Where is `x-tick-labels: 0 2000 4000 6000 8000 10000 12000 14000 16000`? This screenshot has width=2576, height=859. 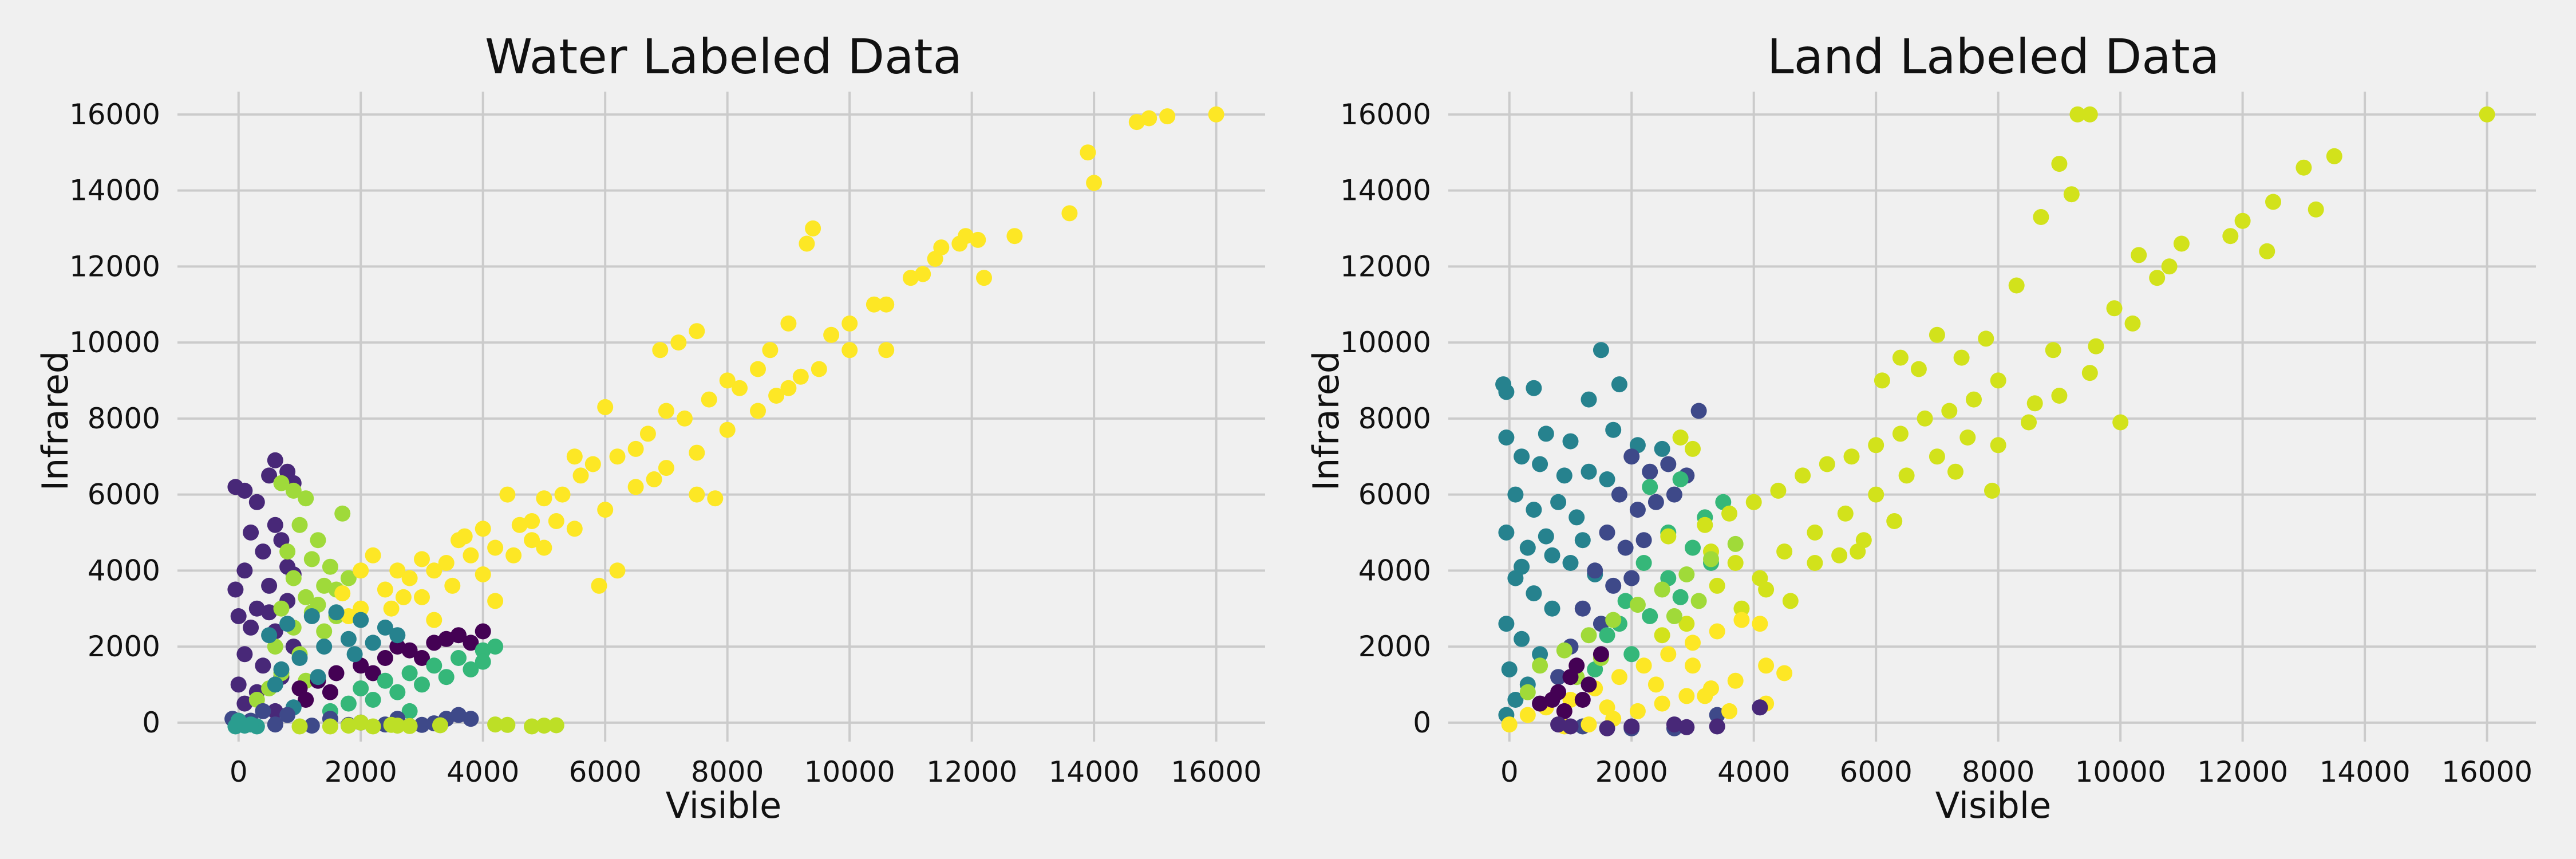
x-tick-labels: 0 2000 4000 6000 8000 10000 12000 14000 16000 is located at coordinates (746, 772).